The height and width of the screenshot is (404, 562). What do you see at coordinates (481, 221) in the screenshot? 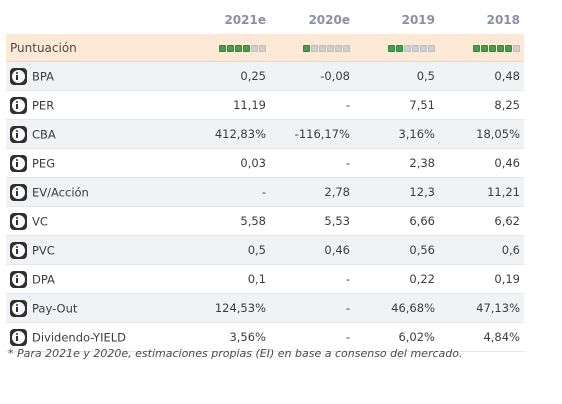
I see `value-cell: 6,62` at bounding box center [481, 221].